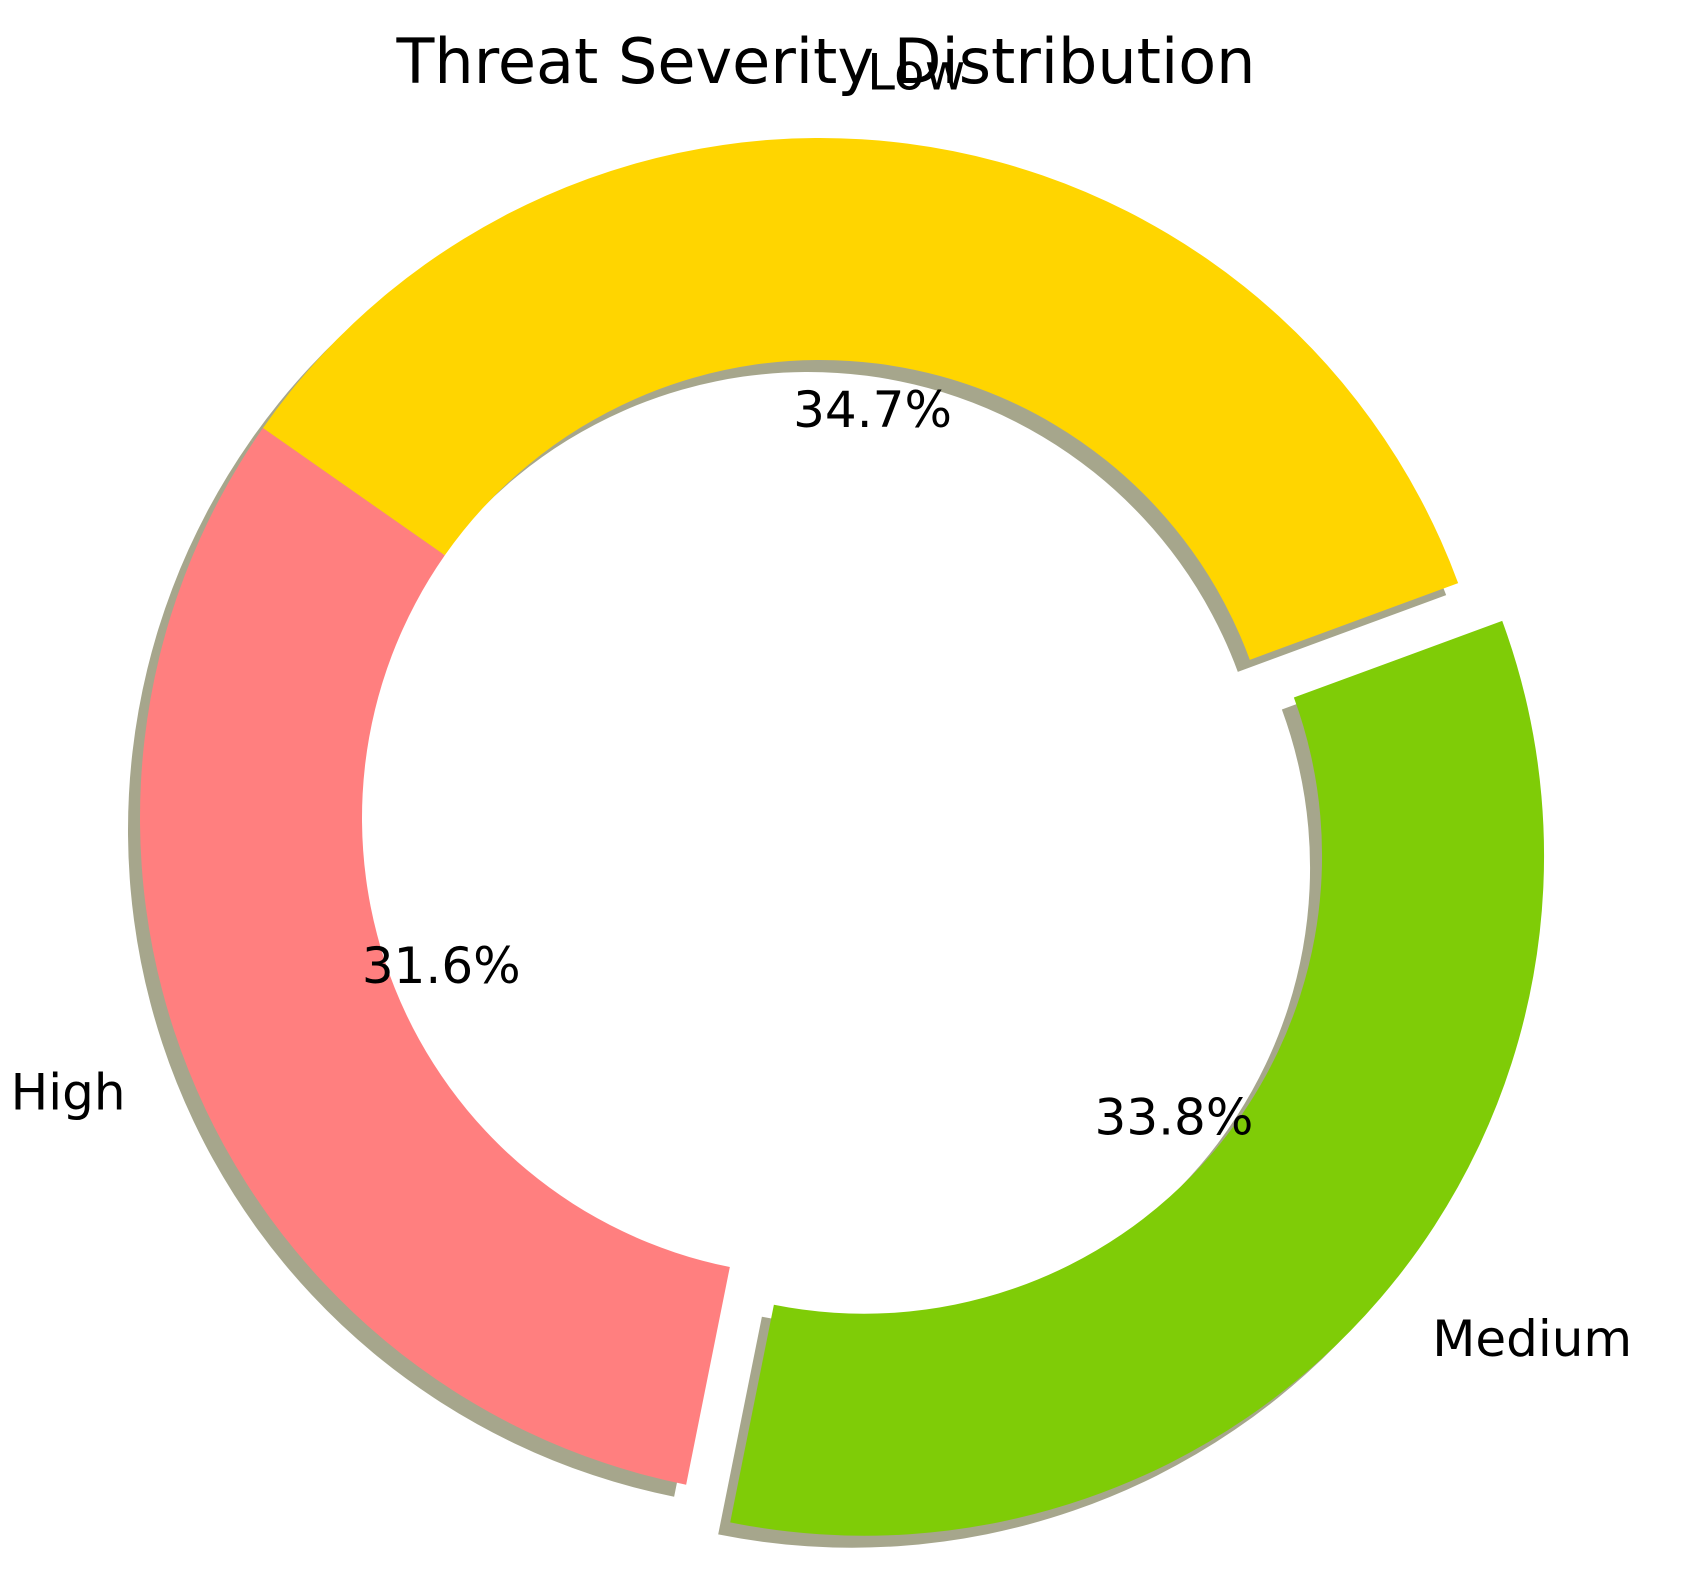 The width and height of the screenshot is (1689, 1576). What do you see at coordinates (826, 61) in the screenshot?
I see `chart-title: Threat Severity Distribution` at bounding box center [826, 61].